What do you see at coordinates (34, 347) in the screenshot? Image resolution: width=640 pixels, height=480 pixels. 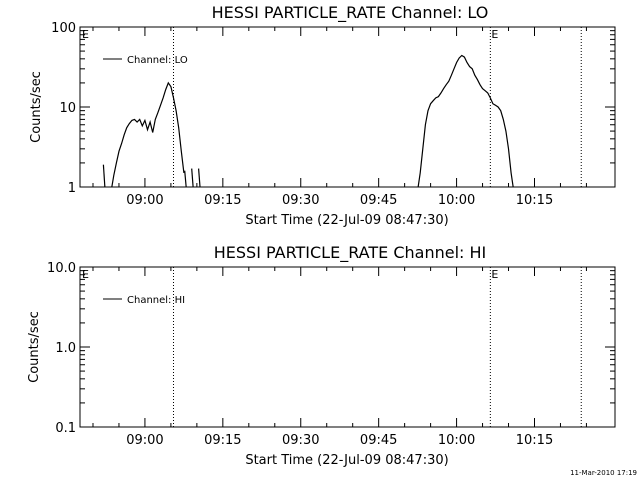 I see `chart-hi-y-axis-label: Counts/sec` at bounding box center [34, 347].